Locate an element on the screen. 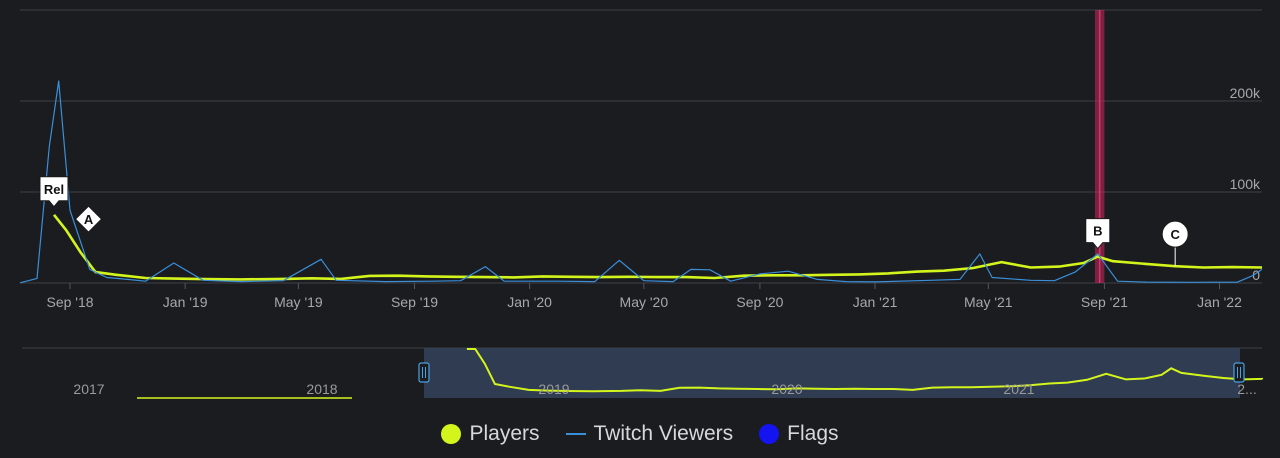 Image resolution: width=1280 pixels, height=458 pixels. navigator-right-handle is located at coordinates (1239, 372).